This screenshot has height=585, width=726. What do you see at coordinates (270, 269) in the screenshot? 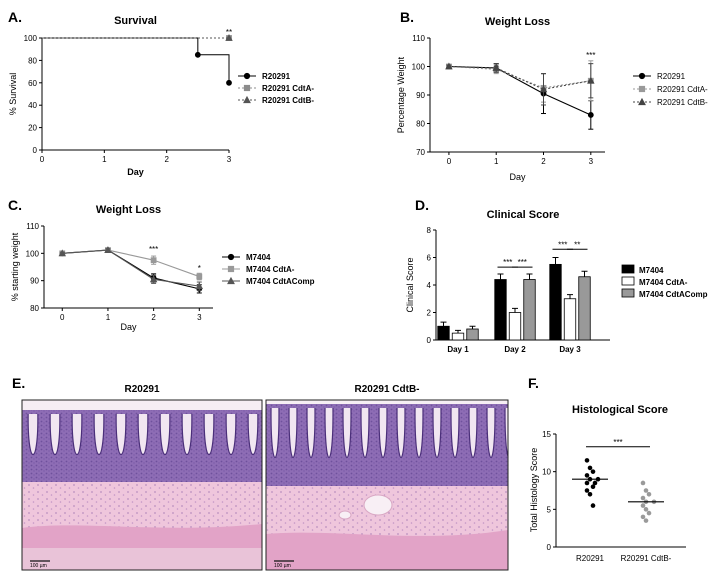
I see `legend-label: M7404 CdtA-` at bounding box center [270, 269].